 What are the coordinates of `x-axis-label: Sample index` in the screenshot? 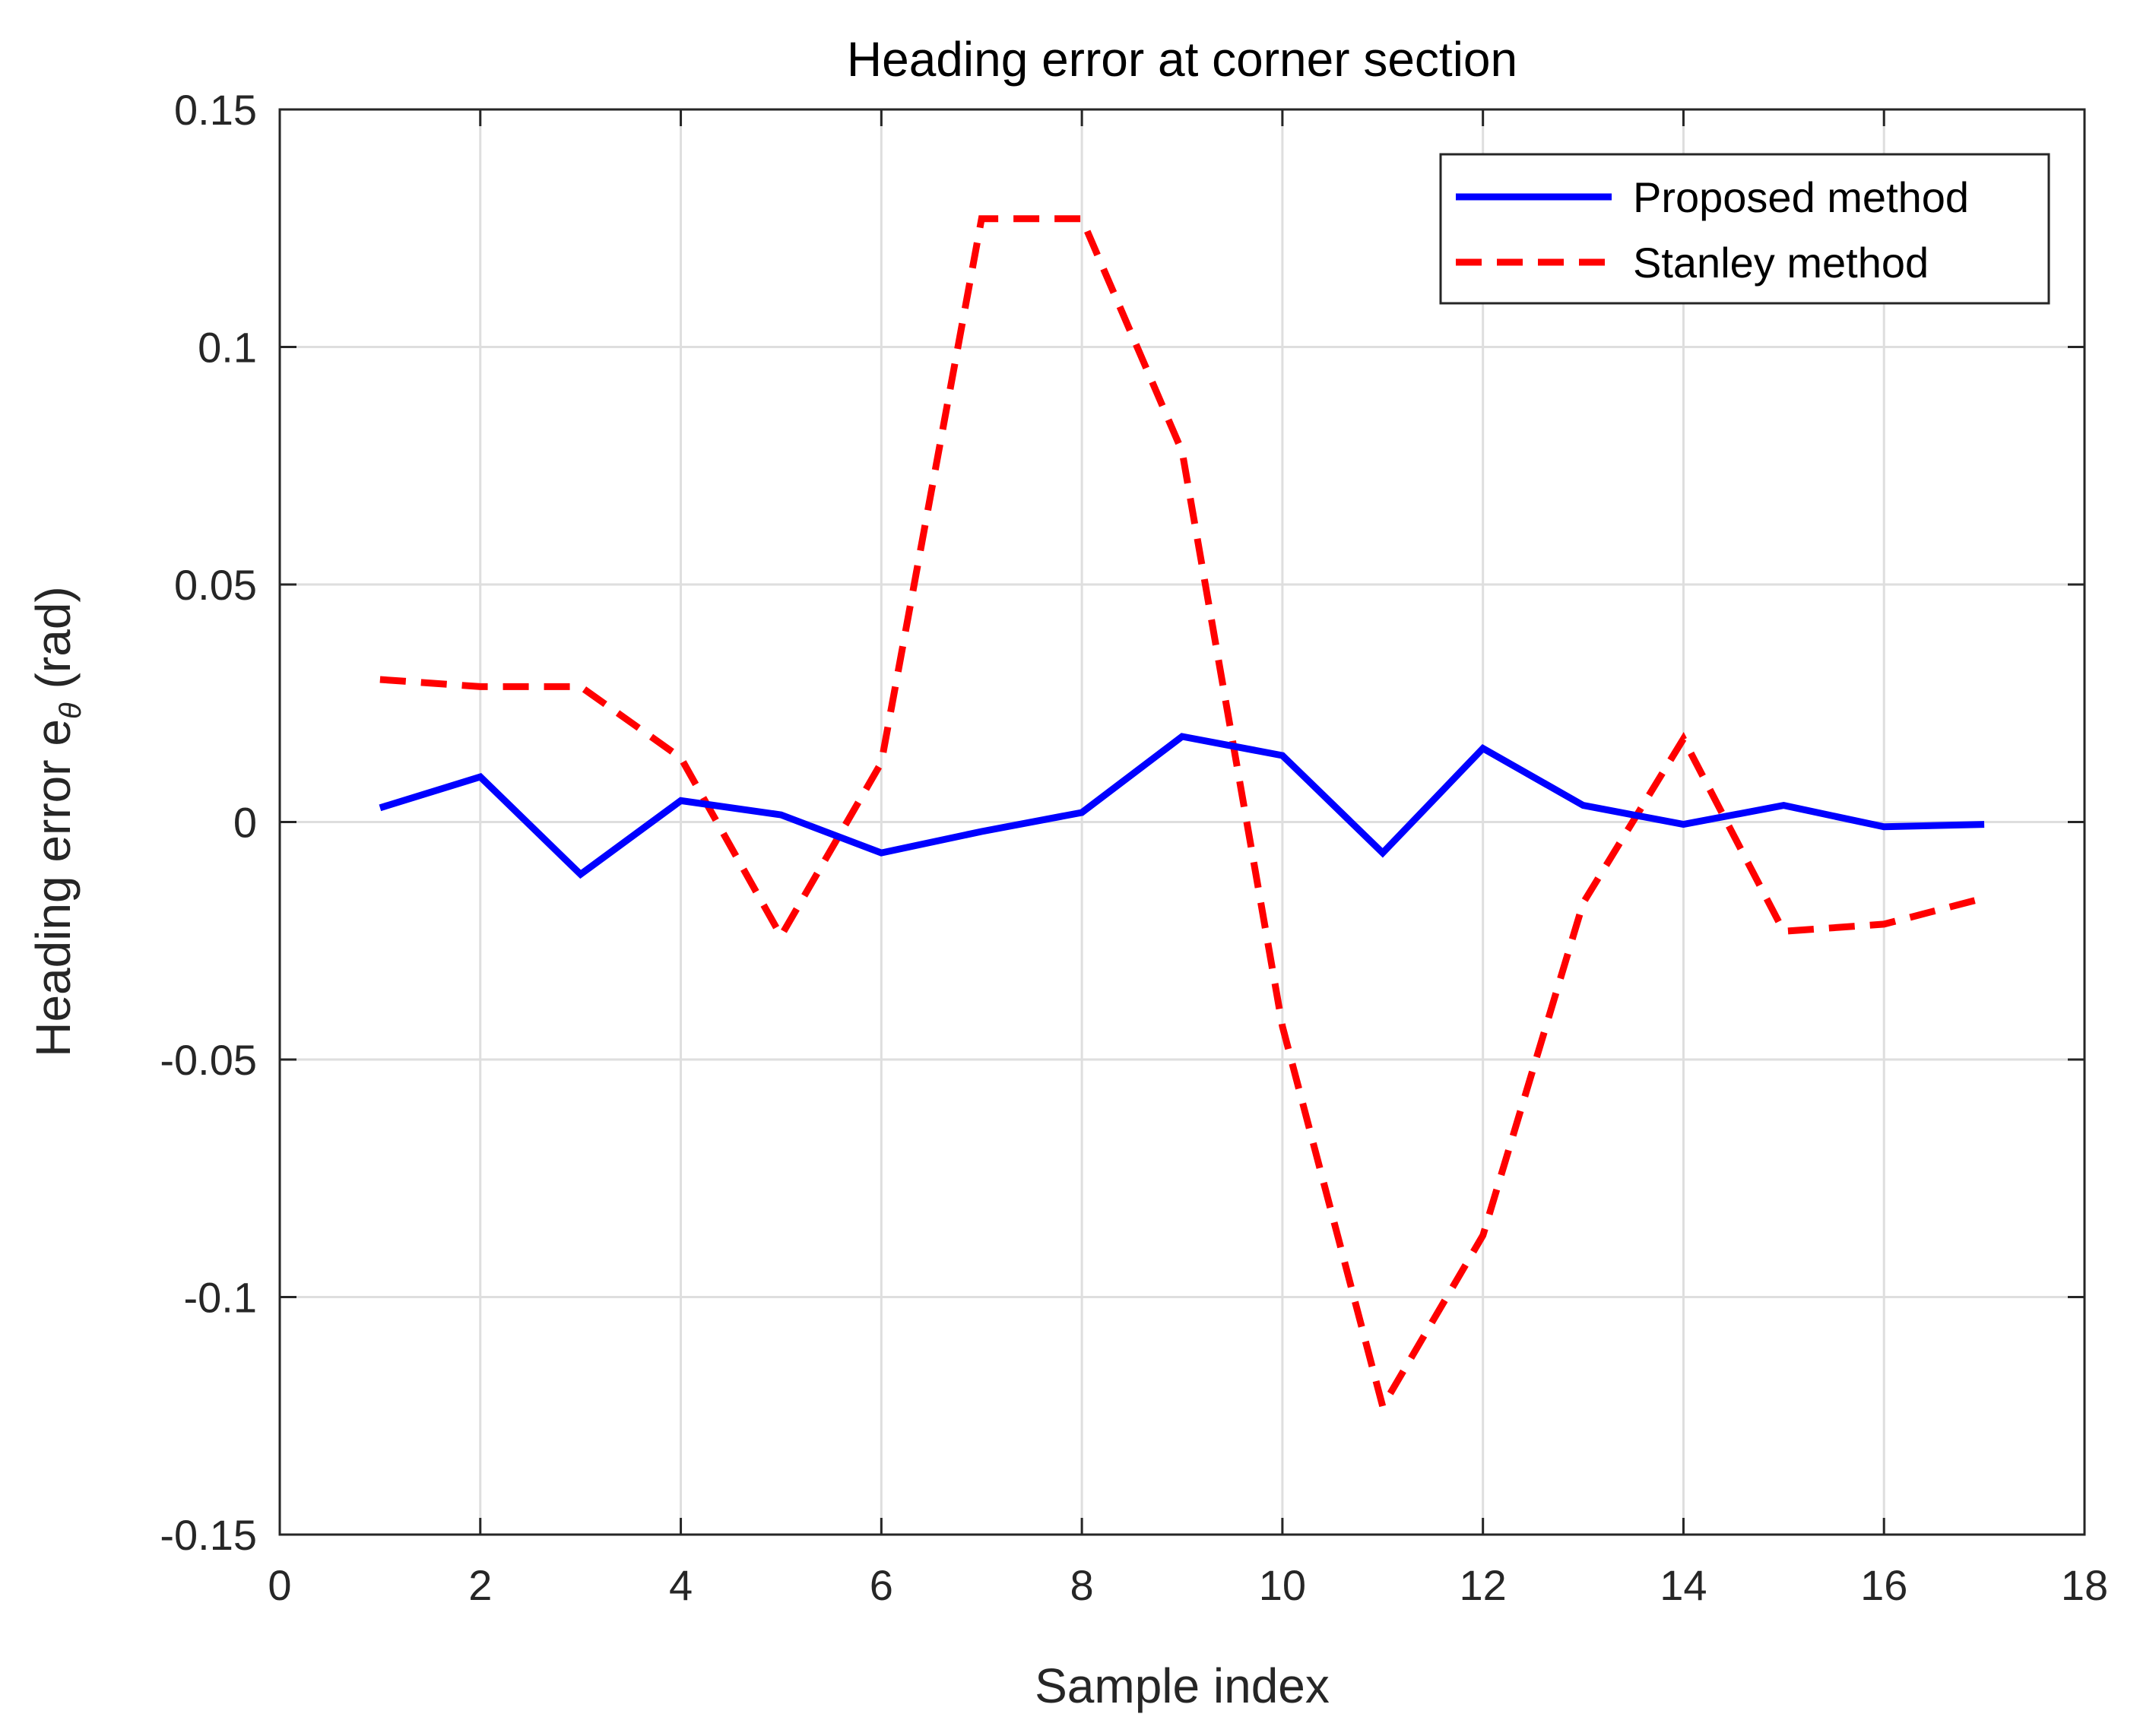 It's located at (1182, 1685).